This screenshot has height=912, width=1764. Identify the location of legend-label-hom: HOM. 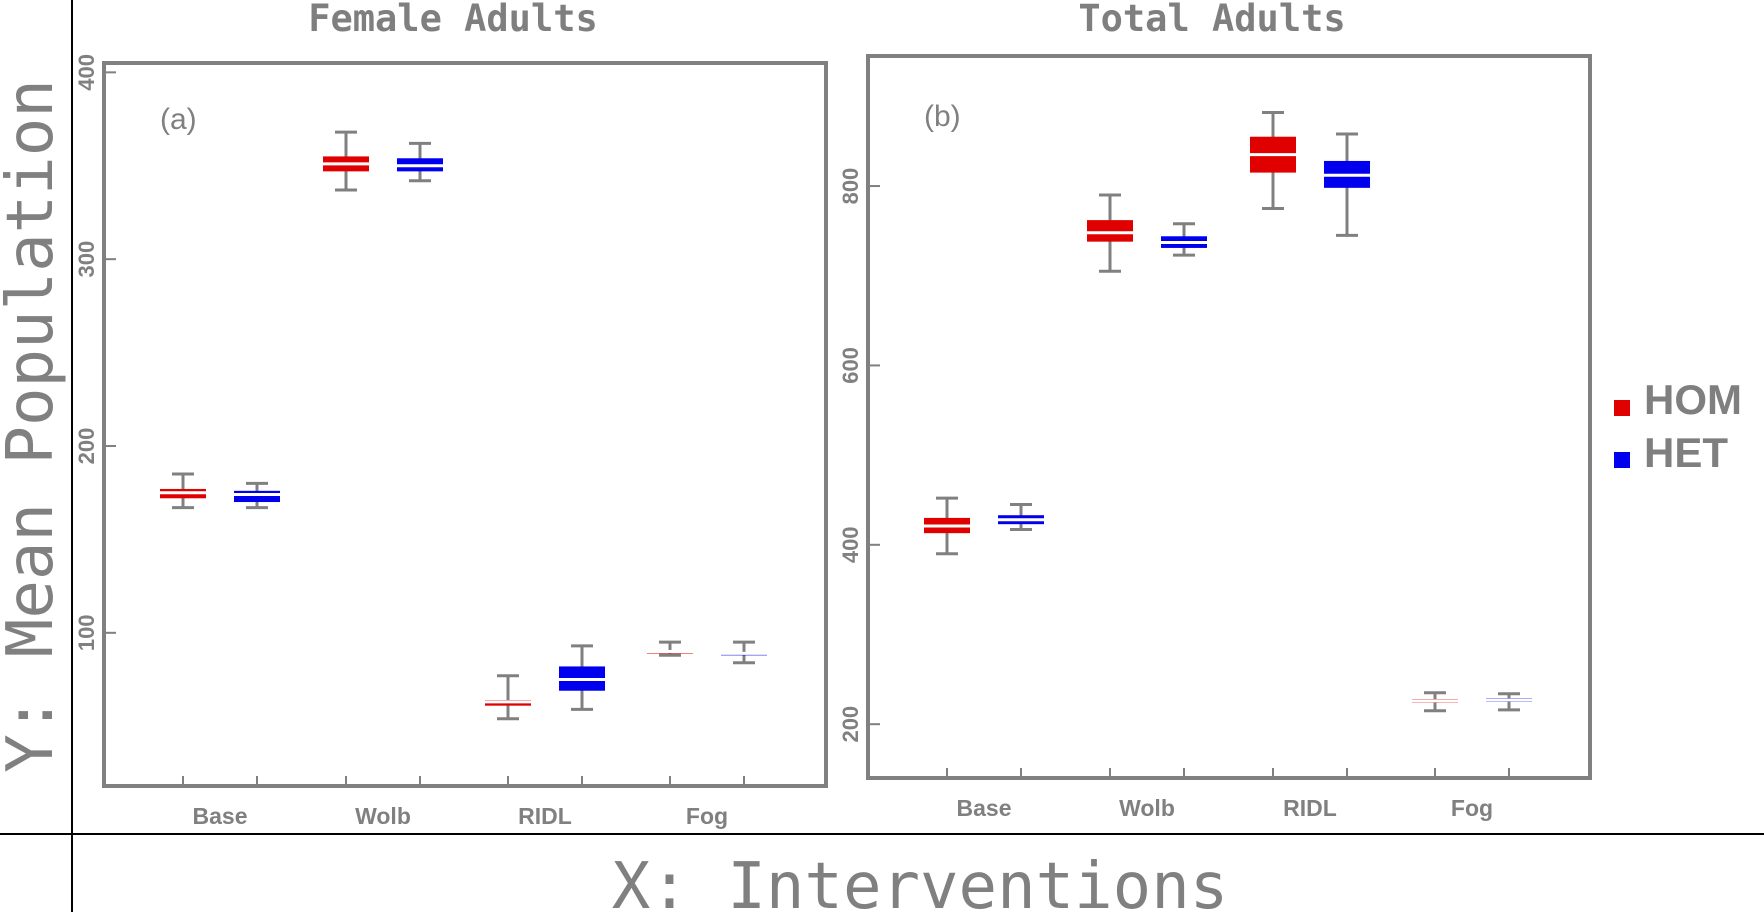
(1693, 399).